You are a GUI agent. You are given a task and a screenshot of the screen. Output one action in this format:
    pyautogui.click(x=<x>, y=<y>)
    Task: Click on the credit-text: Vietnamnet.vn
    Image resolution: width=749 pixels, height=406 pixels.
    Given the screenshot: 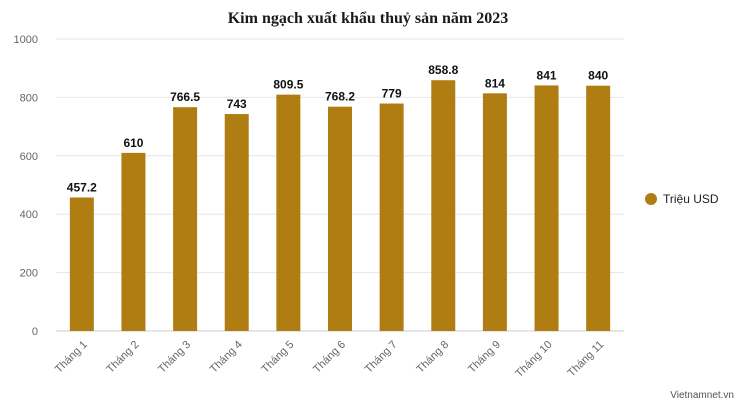 What is the action you would take?
    pyautogui.click(x=702, y=395)
    